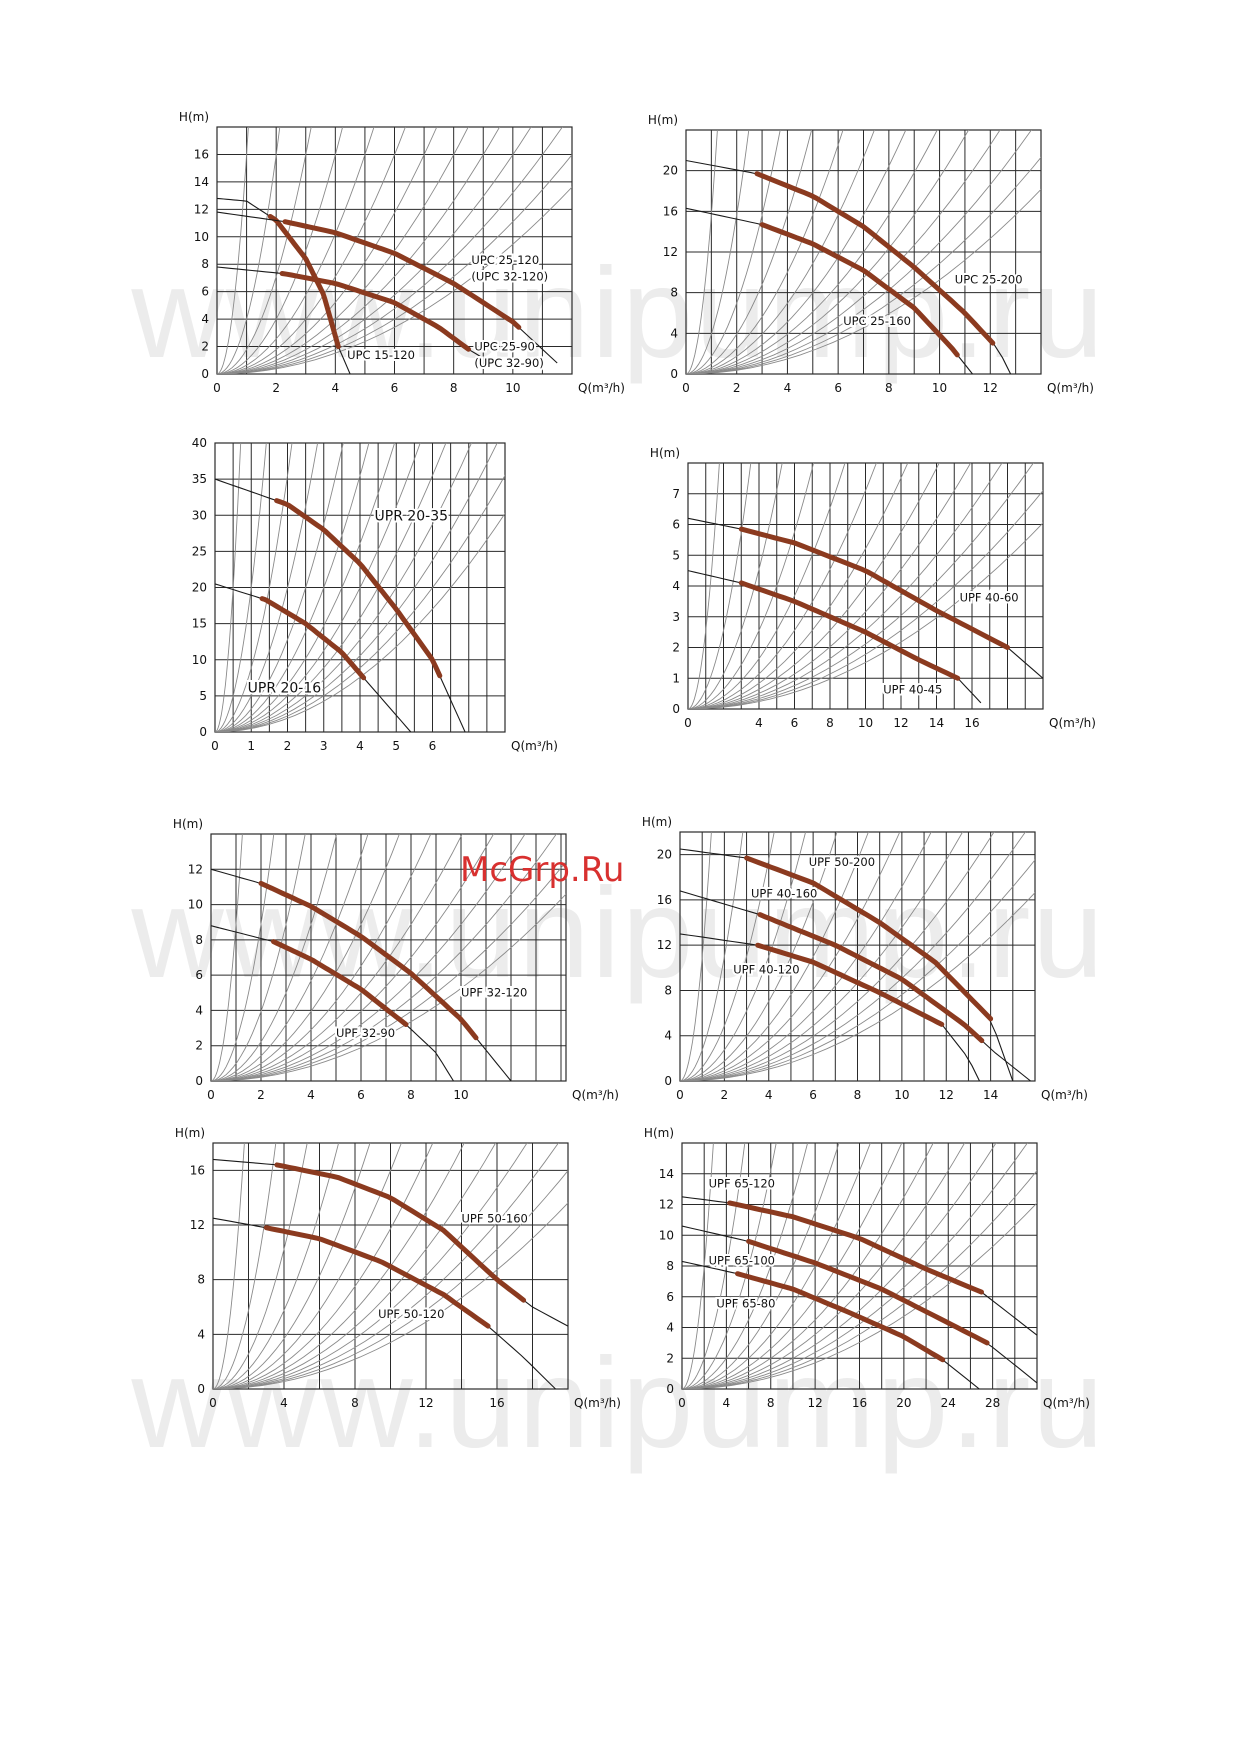 The image size is (1237, 1747). Describe the element at coordinates (989, 280) in the screenshot. I see `series-label-bg: UPC 25-200` at that location.